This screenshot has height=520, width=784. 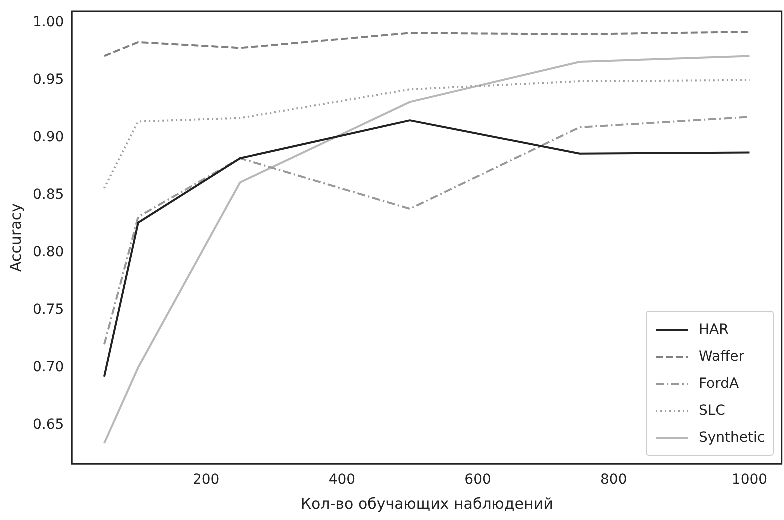 I want to click on x-tick-label: 600, so click(x=478, y=480).